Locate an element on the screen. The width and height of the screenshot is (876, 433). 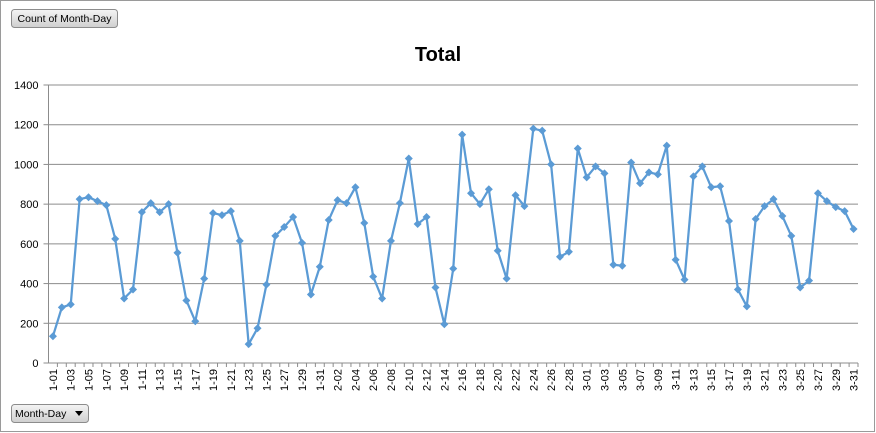
x-tick-label: 3-01 is located at coordinates (588, 380).